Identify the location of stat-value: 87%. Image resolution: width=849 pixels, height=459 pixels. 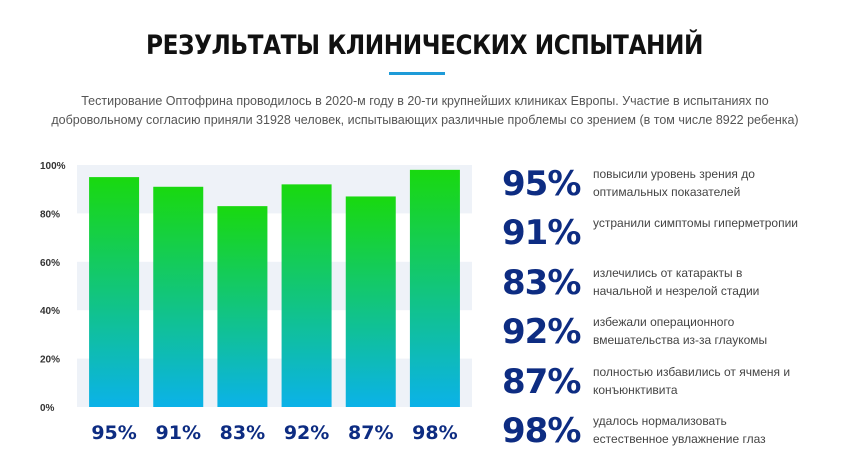
(541, 381).